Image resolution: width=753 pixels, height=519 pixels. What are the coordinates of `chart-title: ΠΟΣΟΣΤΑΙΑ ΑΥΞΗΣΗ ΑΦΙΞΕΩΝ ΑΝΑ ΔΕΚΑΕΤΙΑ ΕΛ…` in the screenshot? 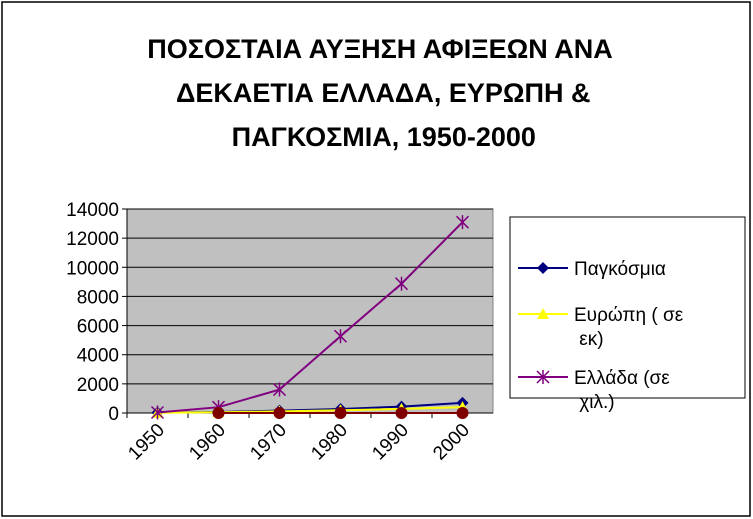 It's located at (380, 93).